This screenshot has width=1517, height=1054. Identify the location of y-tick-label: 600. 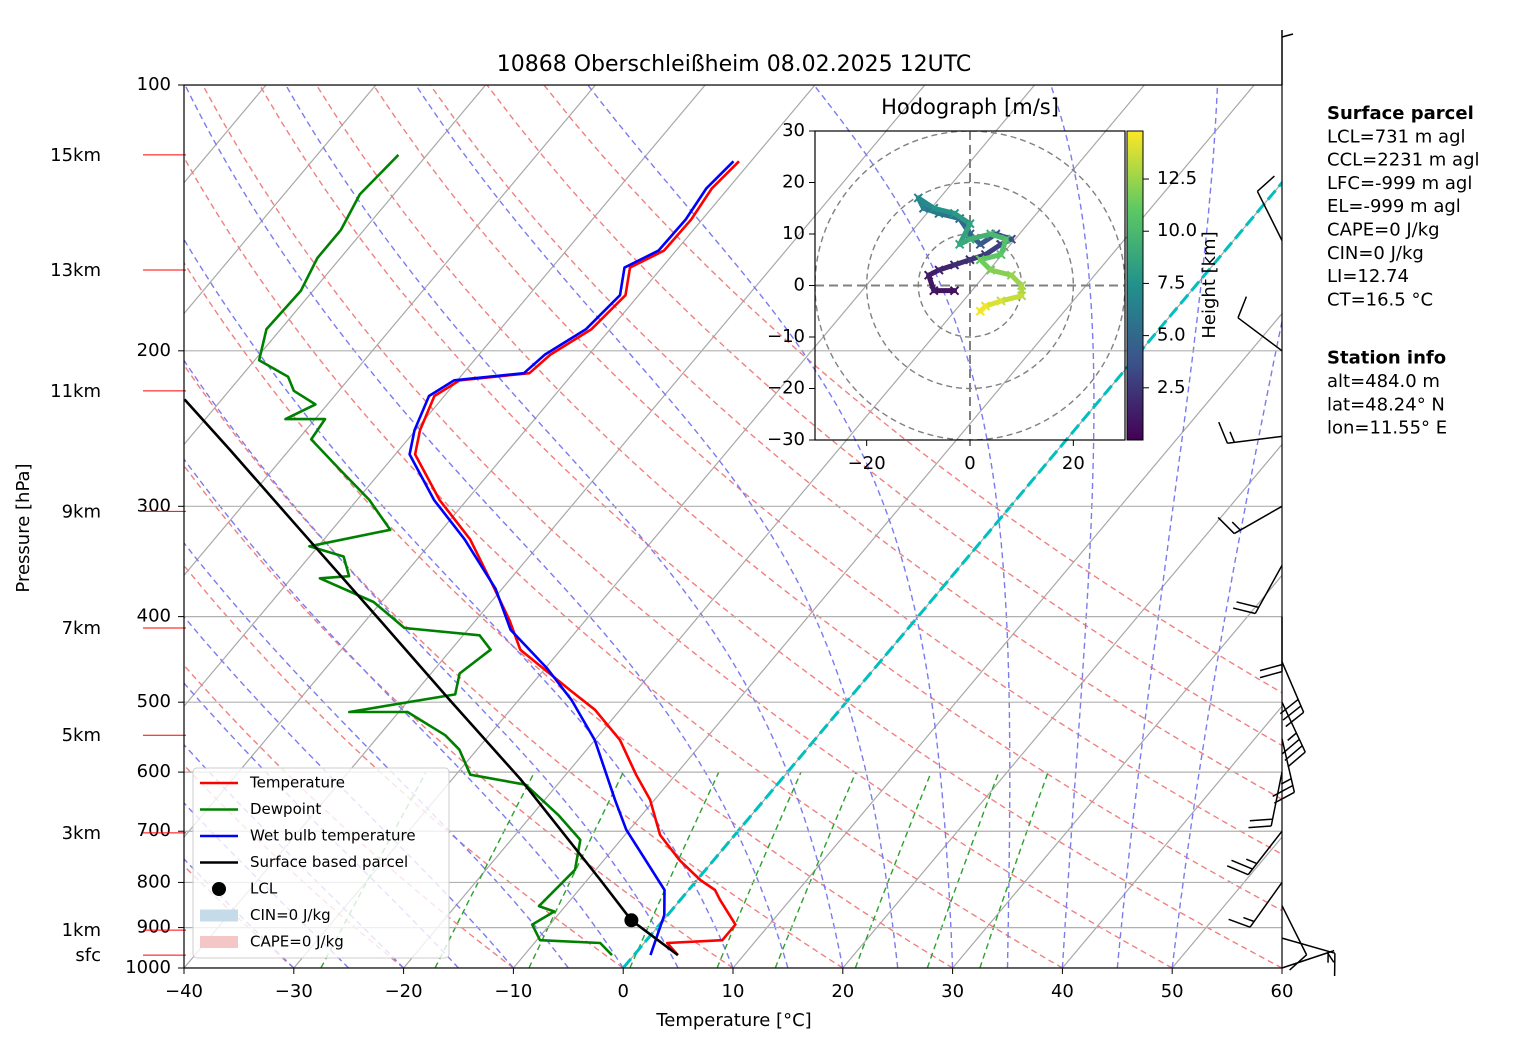
(154, 771).